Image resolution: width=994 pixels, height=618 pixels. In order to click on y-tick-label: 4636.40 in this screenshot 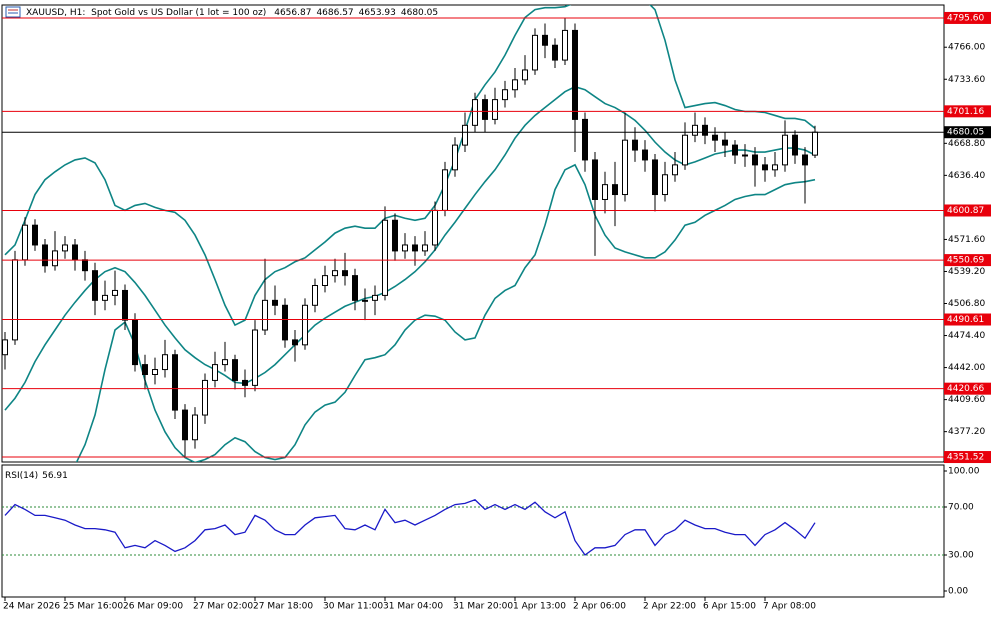, I will do `click(966, 176)`.